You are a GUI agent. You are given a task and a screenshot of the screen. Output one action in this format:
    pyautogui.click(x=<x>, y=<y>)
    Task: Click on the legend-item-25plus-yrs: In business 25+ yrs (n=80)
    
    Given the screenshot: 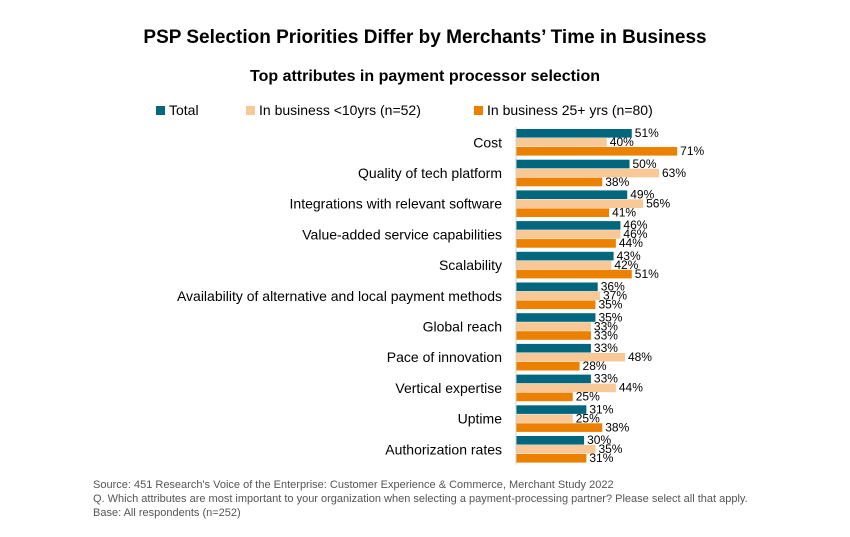 What is the action you would take?
    pyautogui.click(x=563, y=110)
    